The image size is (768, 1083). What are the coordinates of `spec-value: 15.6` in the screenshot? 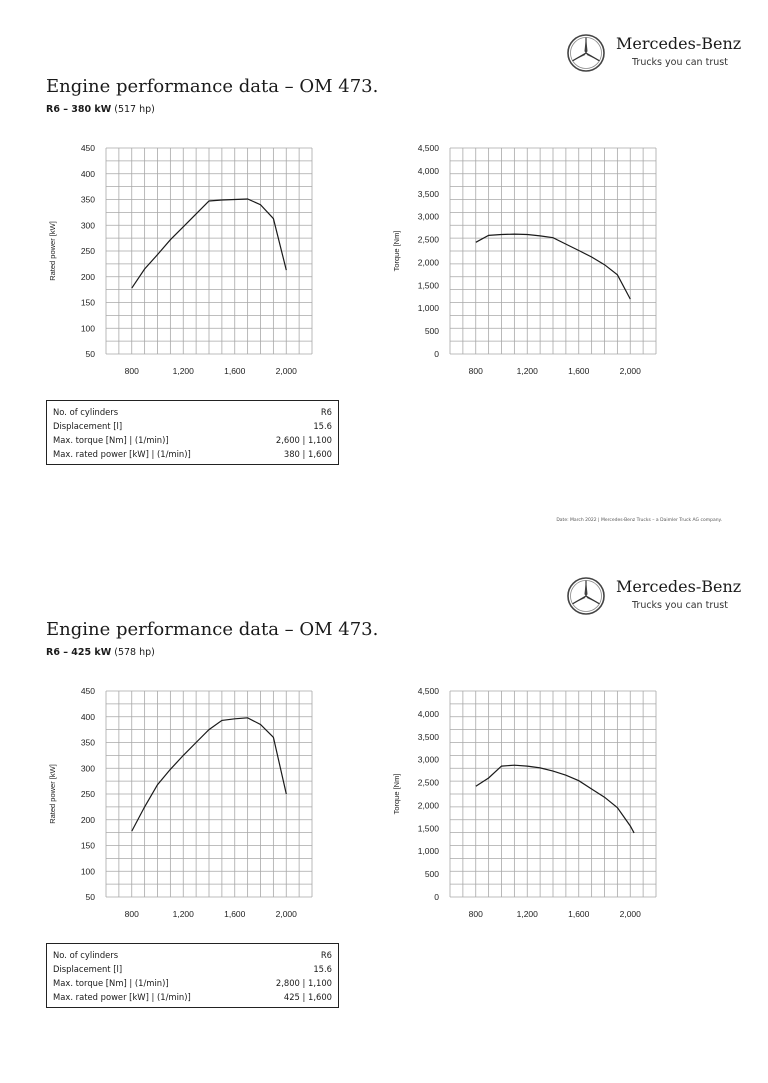 It's located at (322, 969).